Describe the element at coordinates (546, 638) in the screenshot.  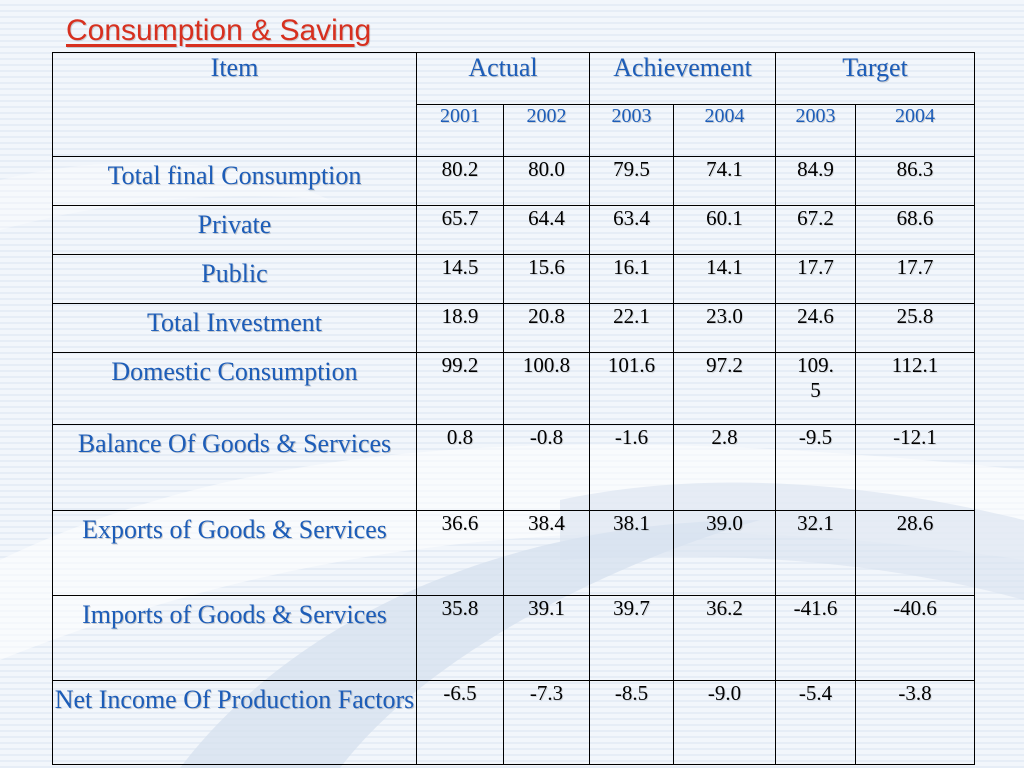
I see `table-cell: 39.1` at that location.